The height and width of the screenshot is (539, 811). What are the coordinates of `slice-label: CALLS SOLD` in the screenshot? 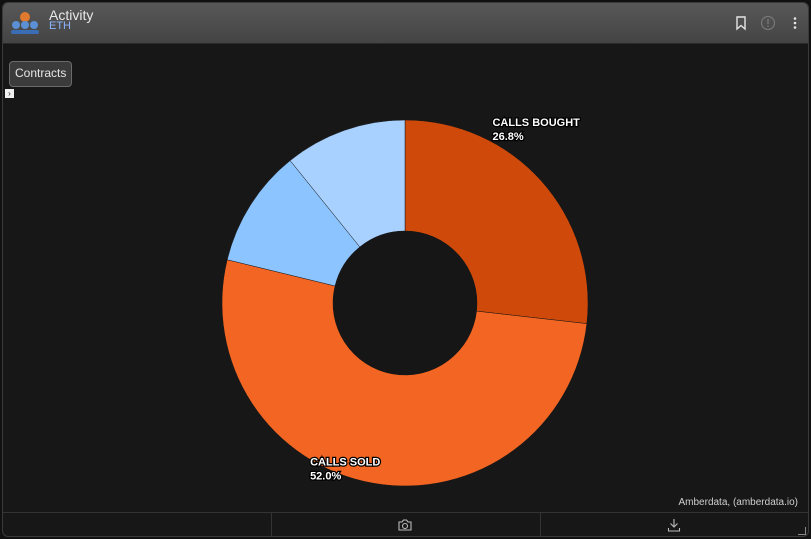 It's located at (345, 462).